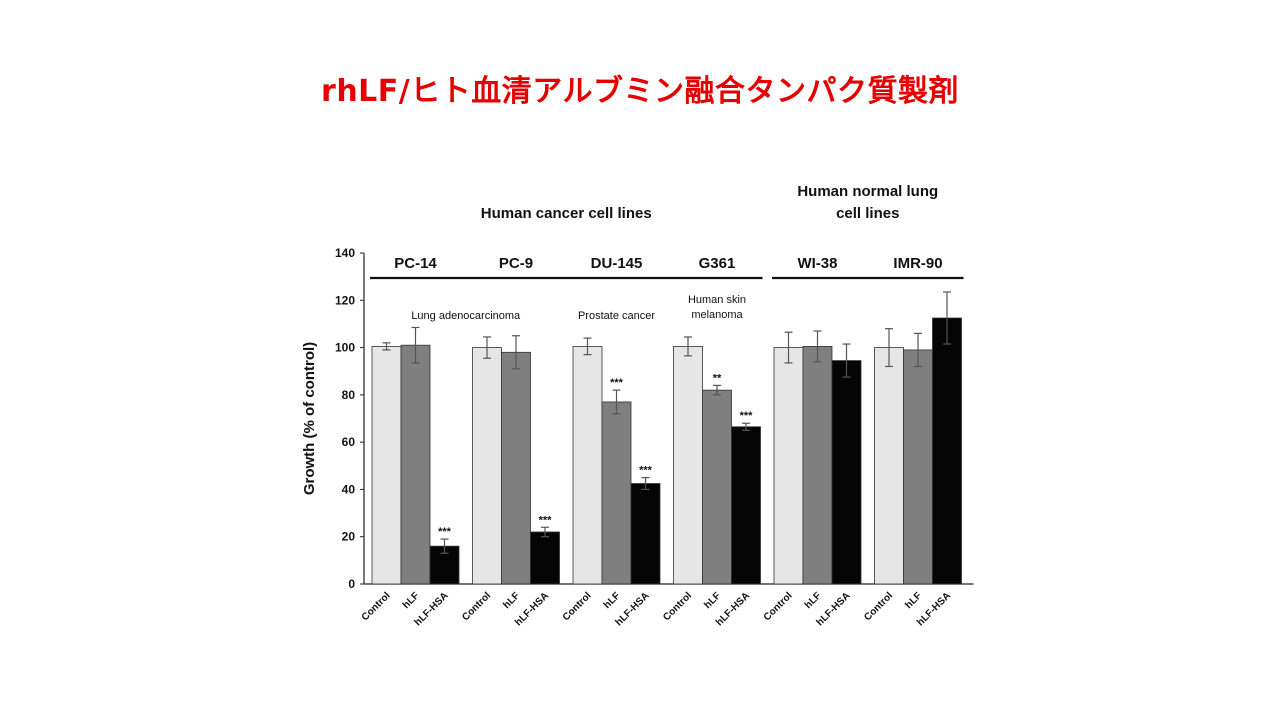 The height and width of the screenshot is (720, 1280). Describe the element at coordinates (349, 537) in the screenshot. I see `y-tick-label: 20` at that location.